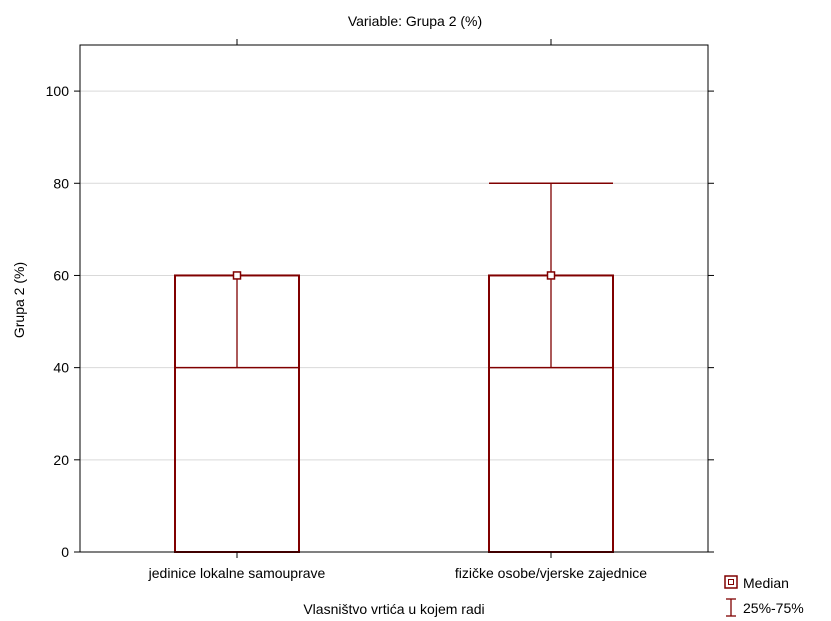  I want to click on legend-median-icon, so click(731, 582).